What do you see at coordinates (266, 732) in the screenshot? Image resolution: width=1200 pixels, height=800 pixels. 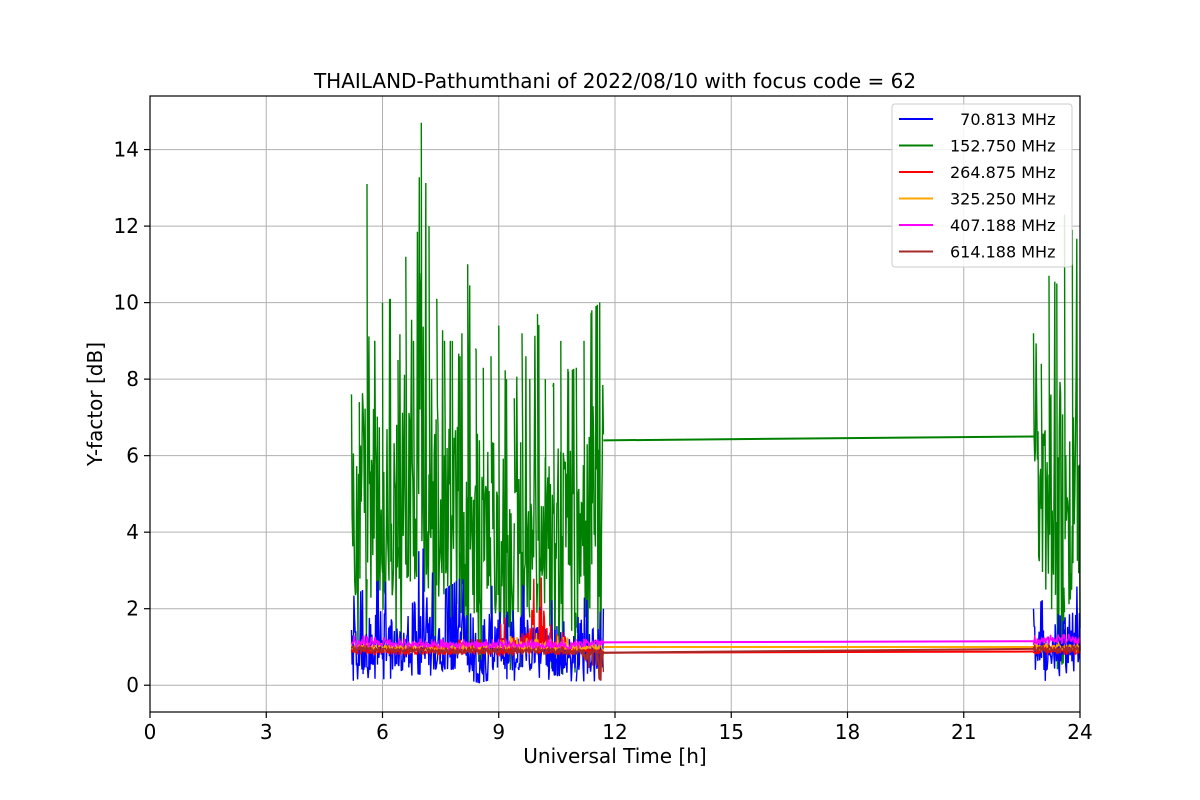 I see `x-tick-label: 3` at bounding box center [266, 732].